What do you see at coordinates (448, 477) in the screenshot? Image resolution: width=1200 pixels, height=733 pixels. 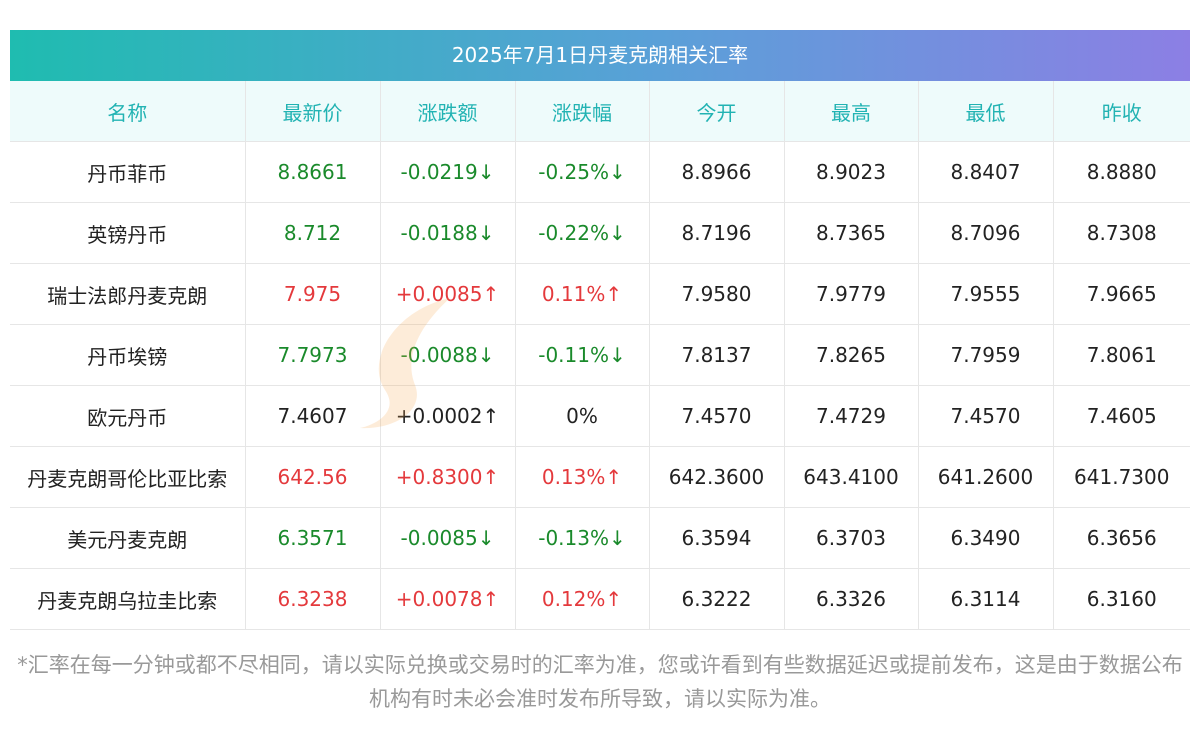 I see `cell-change: +0.8300↑` at bounding box center [448, 477].